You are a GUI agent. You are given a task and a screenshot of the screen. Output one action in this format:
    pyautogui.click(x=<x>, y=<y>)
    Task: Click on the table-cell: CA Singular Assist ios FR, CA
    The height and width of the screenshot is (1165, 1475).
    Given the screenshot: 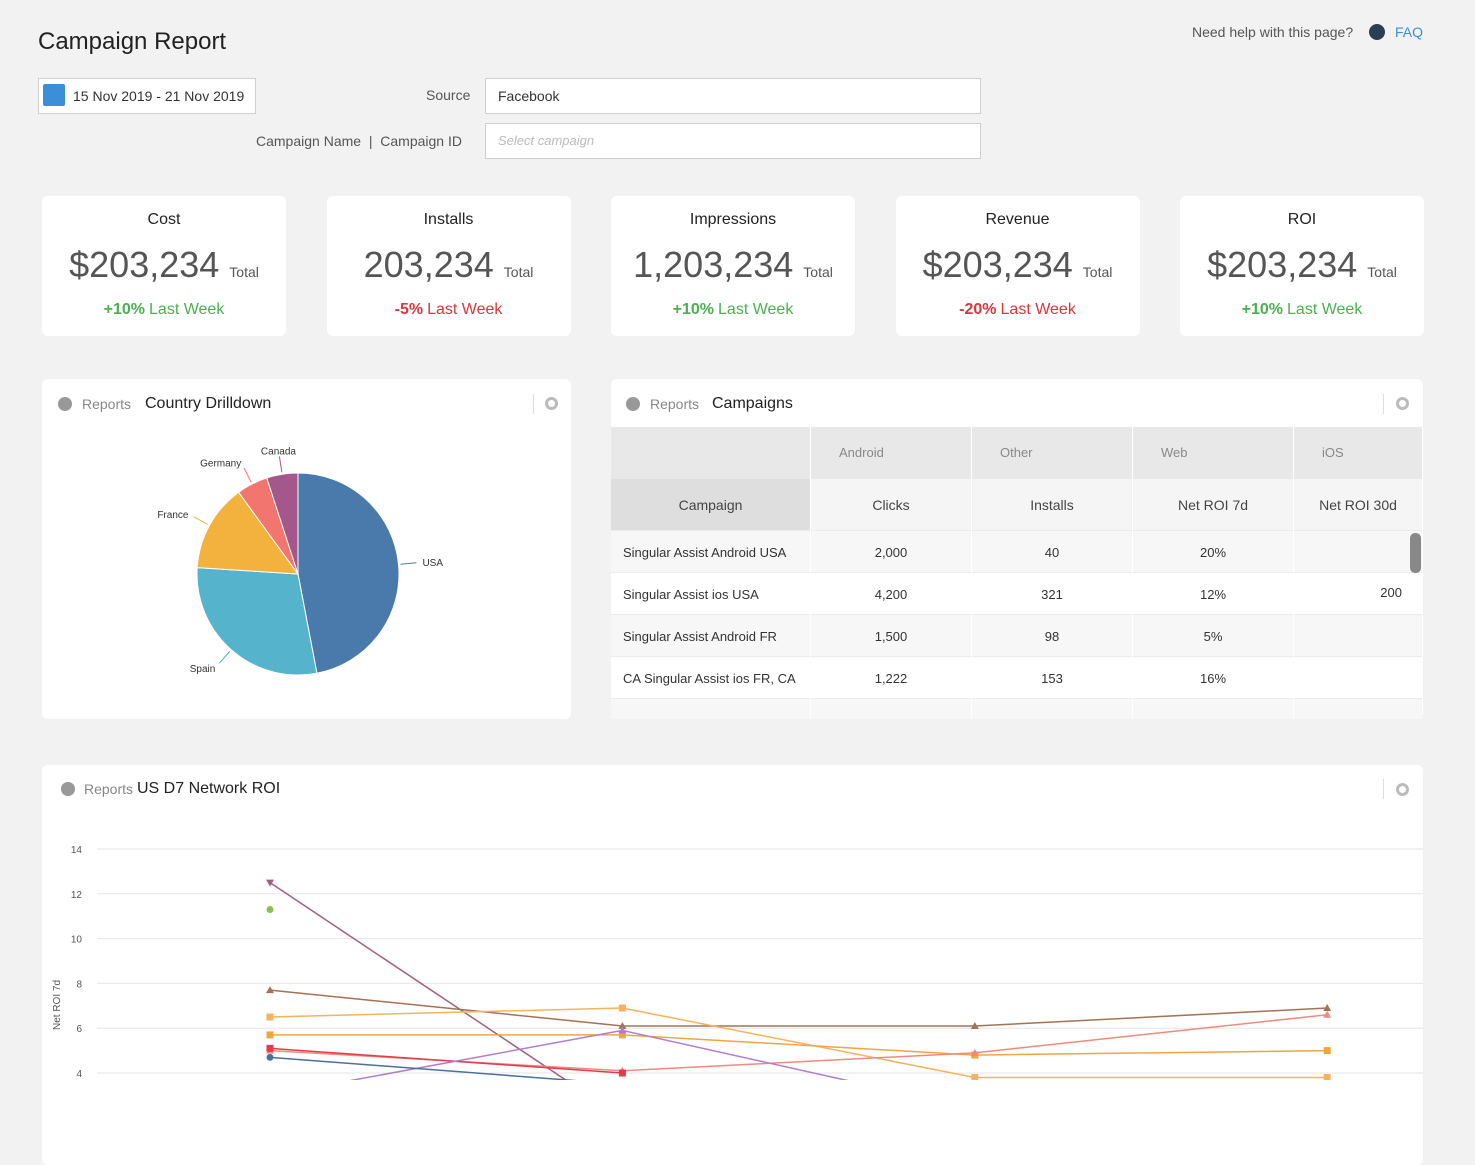 What is the action you would take?
    pyautogui.click(x=710, y=677)
    